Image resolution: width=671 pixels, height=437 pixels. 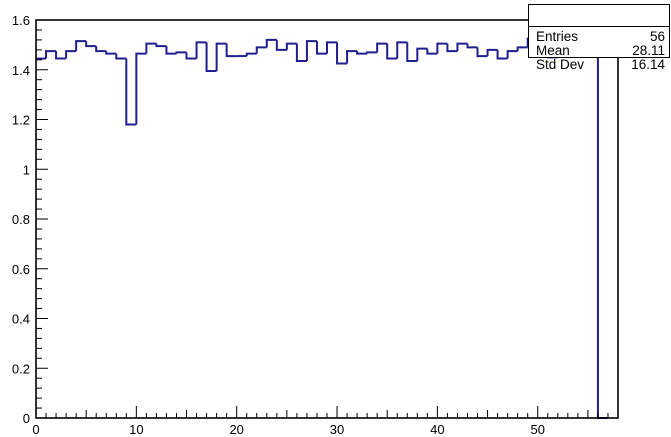 I want to click on y-tick-label: 0, so click(x=26, y=418).